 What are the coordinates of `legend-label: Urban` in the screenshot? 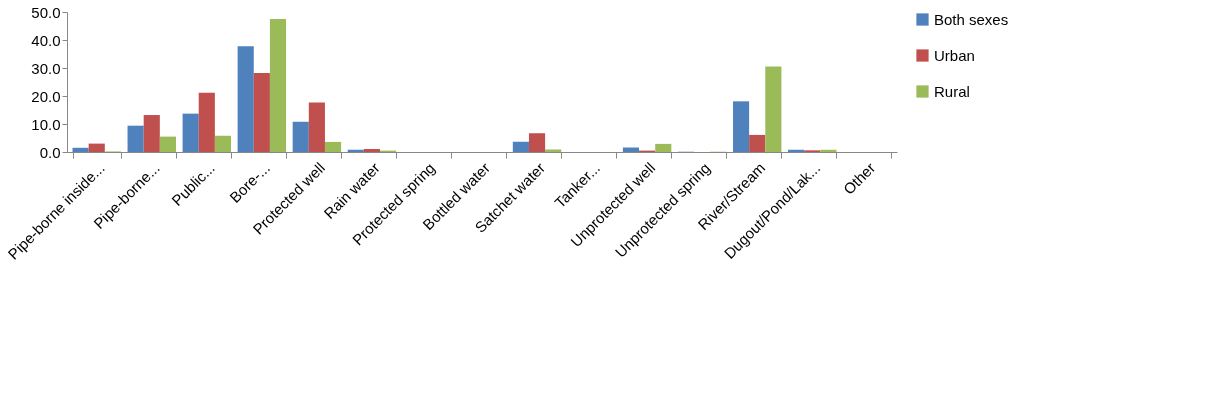 It's located at (954, 55).